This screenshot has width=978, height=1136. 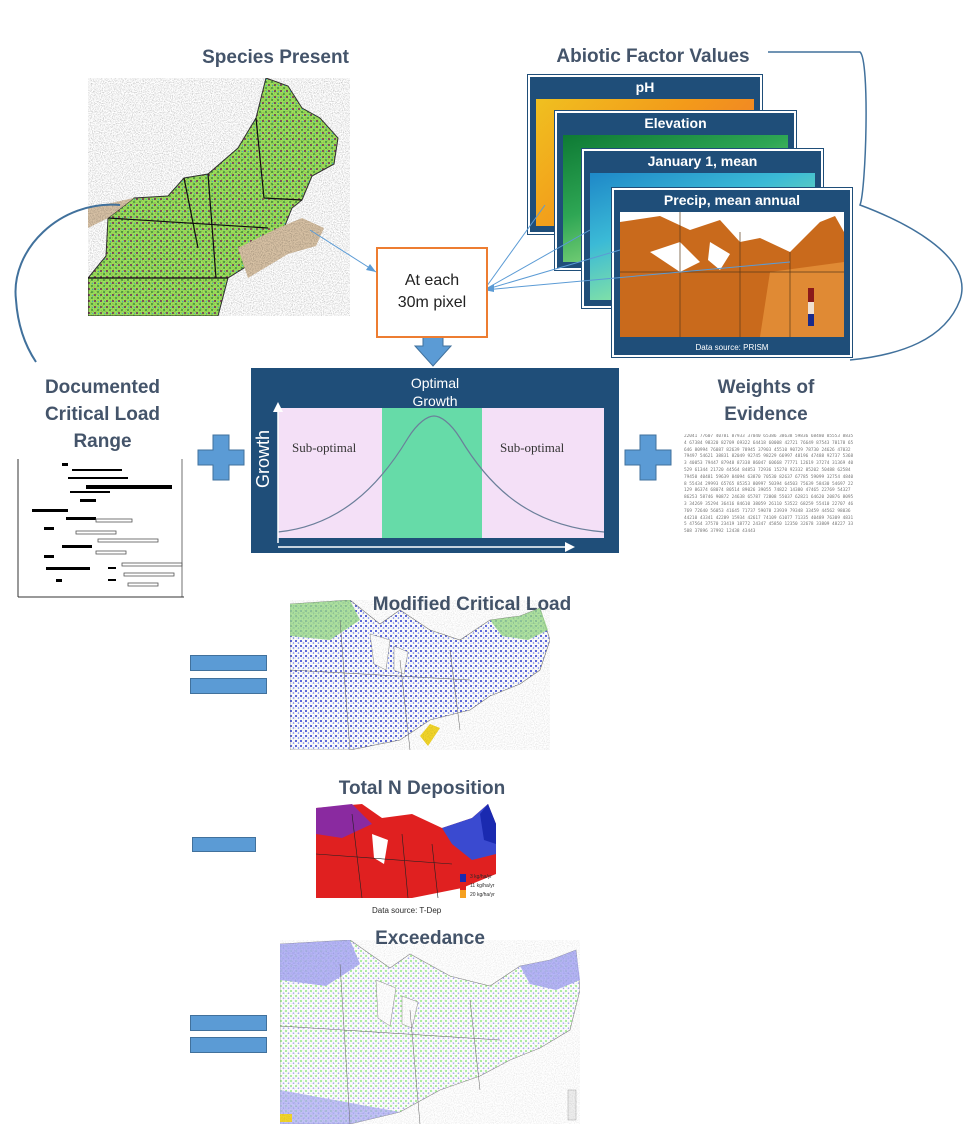 I want to click on title-line: Documented, so click(x=102, y=387).